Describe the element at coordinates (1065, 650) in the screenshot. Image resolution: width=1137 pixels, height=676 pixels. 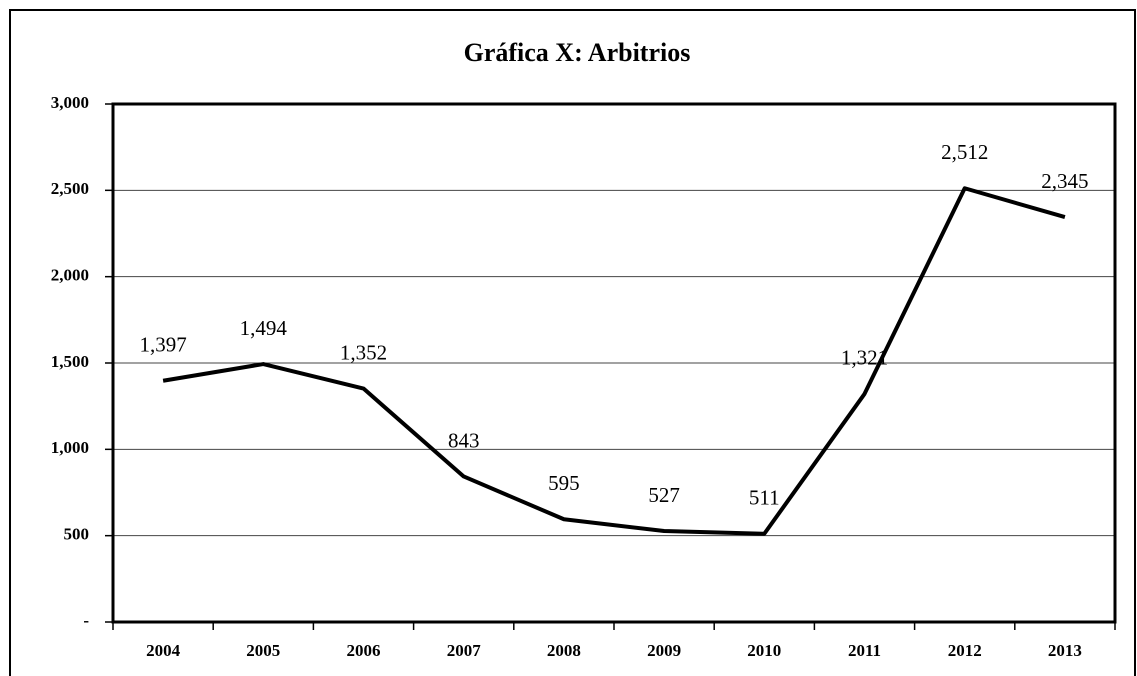
I see `x-tick-label: 2013` at that location.